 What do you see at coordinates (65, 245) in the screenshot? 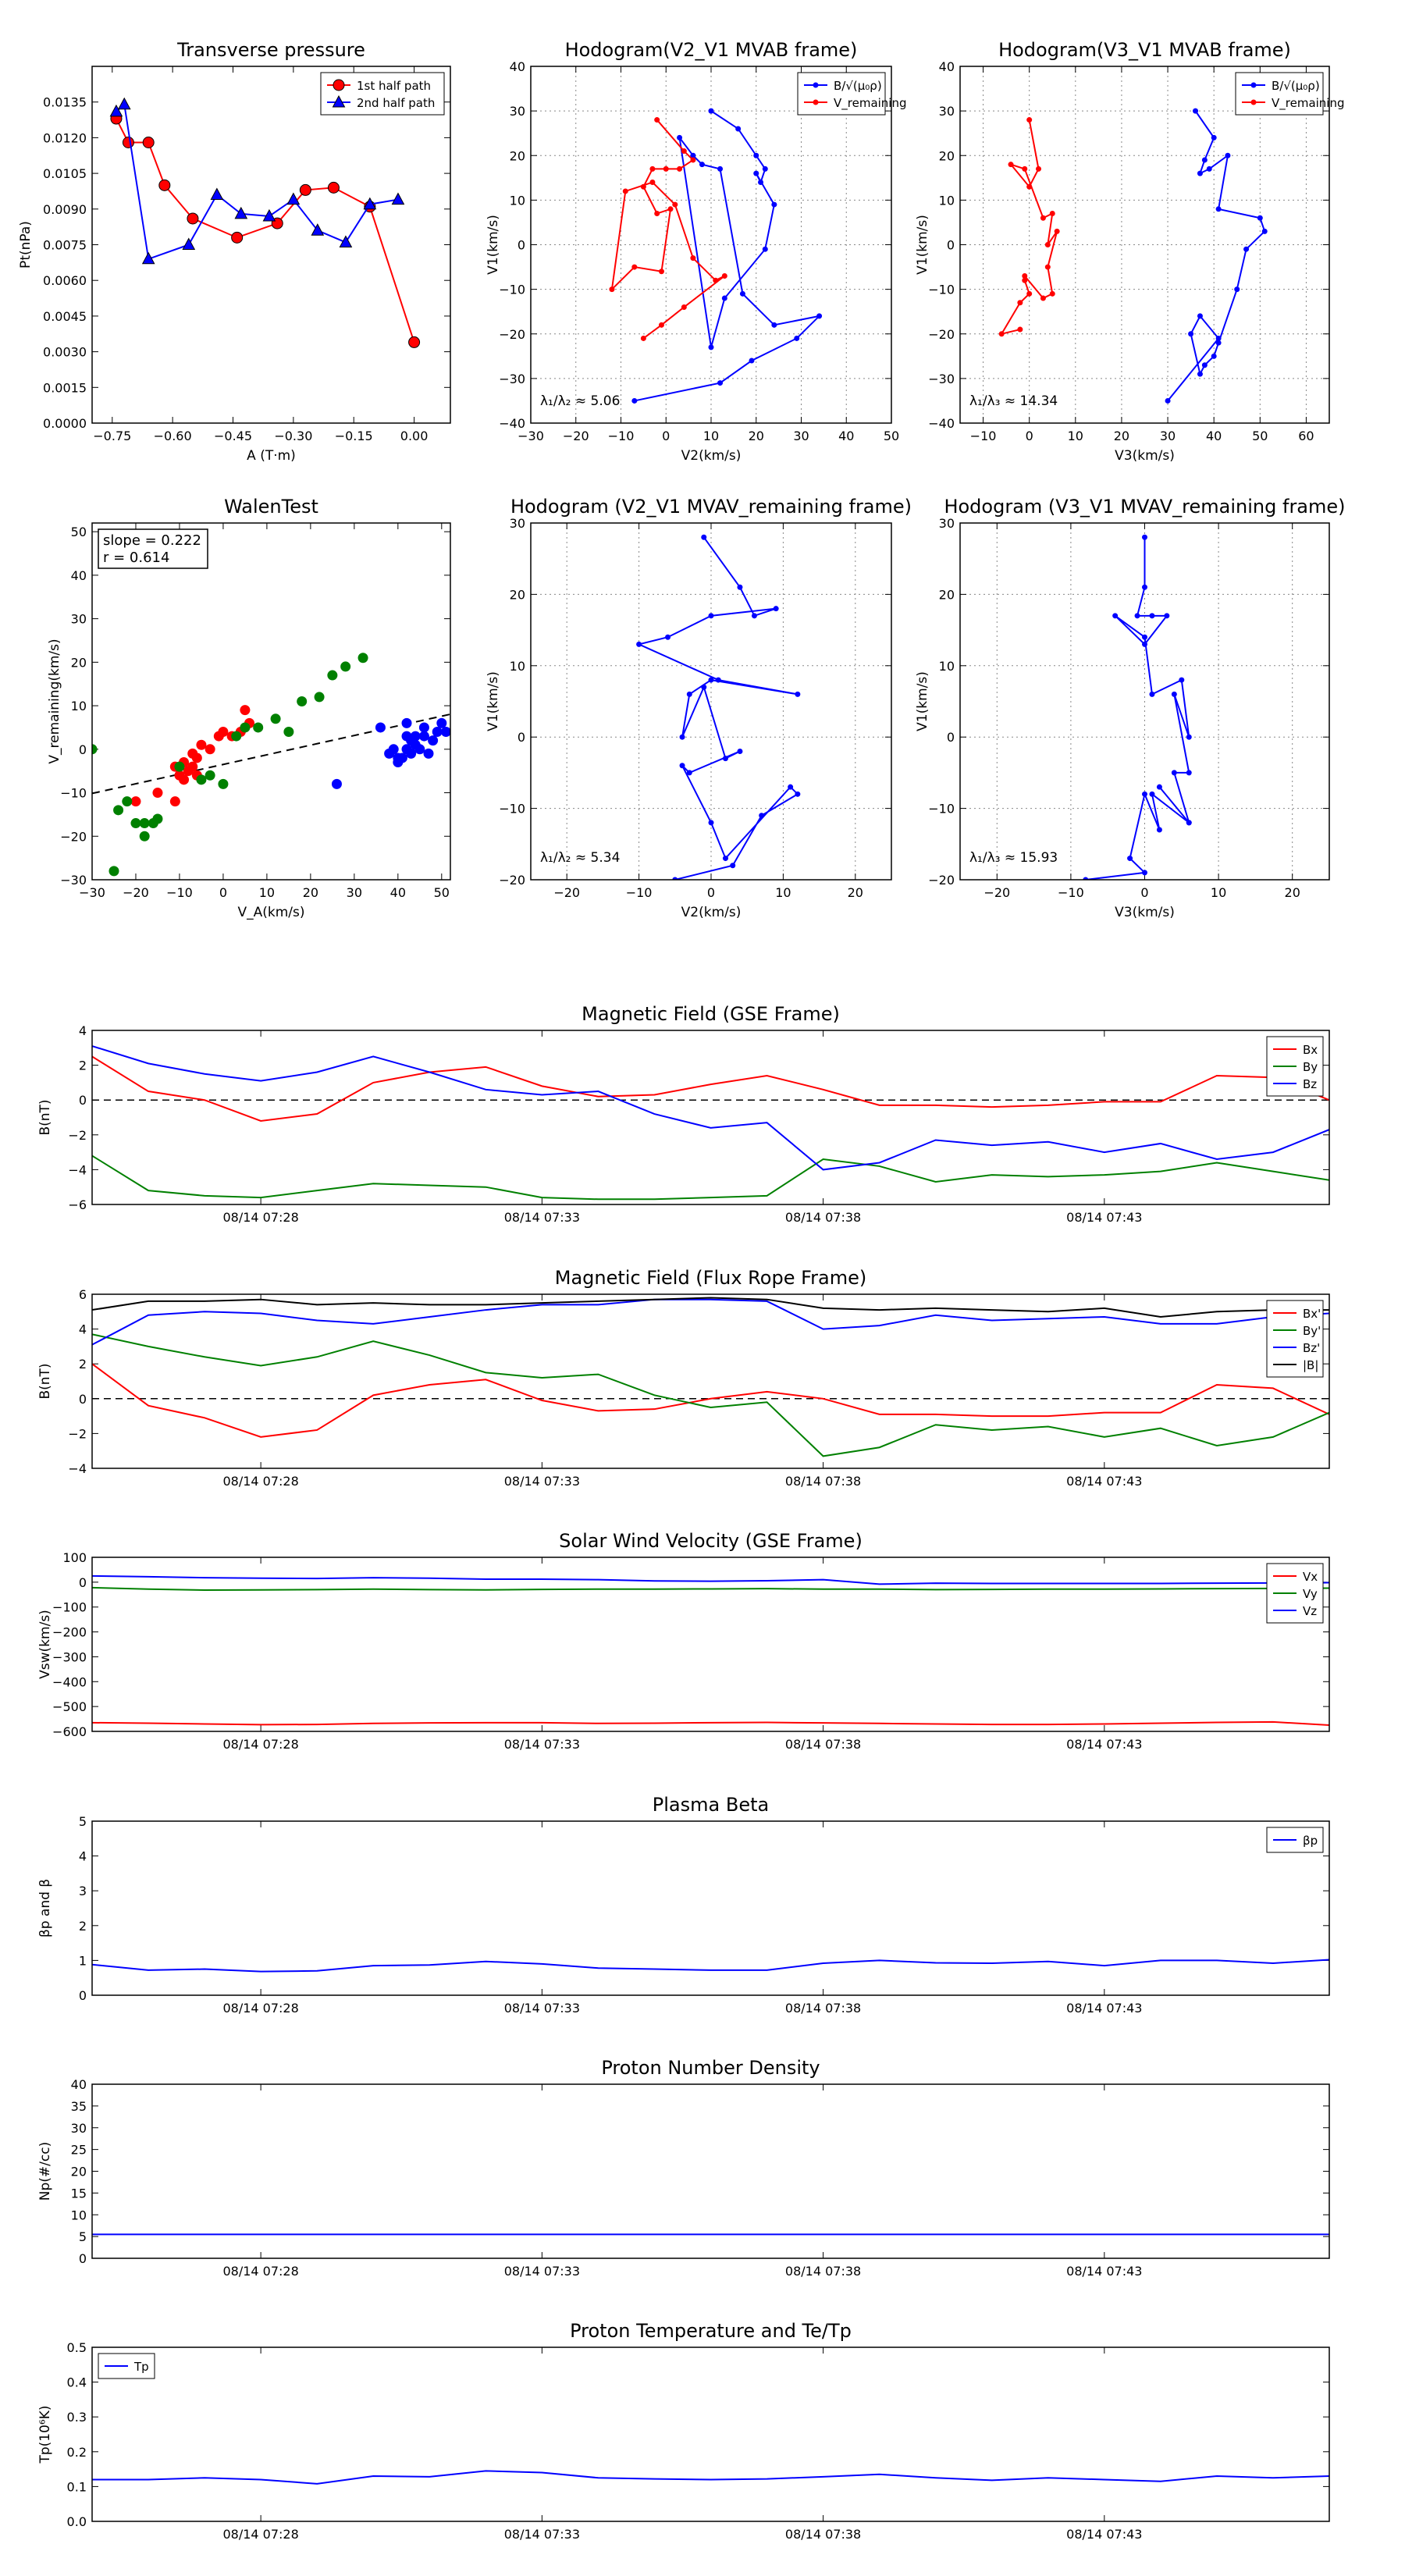
I see `y-tick-label: 0.0075` at bounding box center [65, 245].